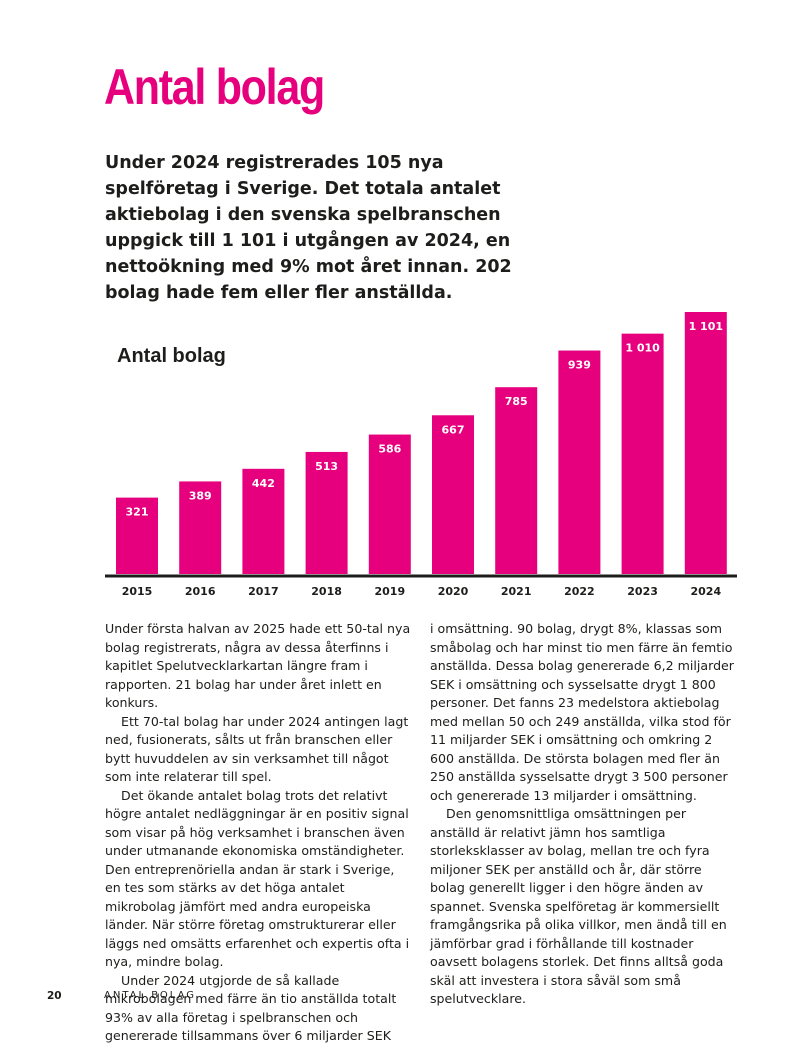 The image size is (800, 1052). Describe the element at coordinates (579, 365) in the screenshot. I see `value-label: 939` at that location.